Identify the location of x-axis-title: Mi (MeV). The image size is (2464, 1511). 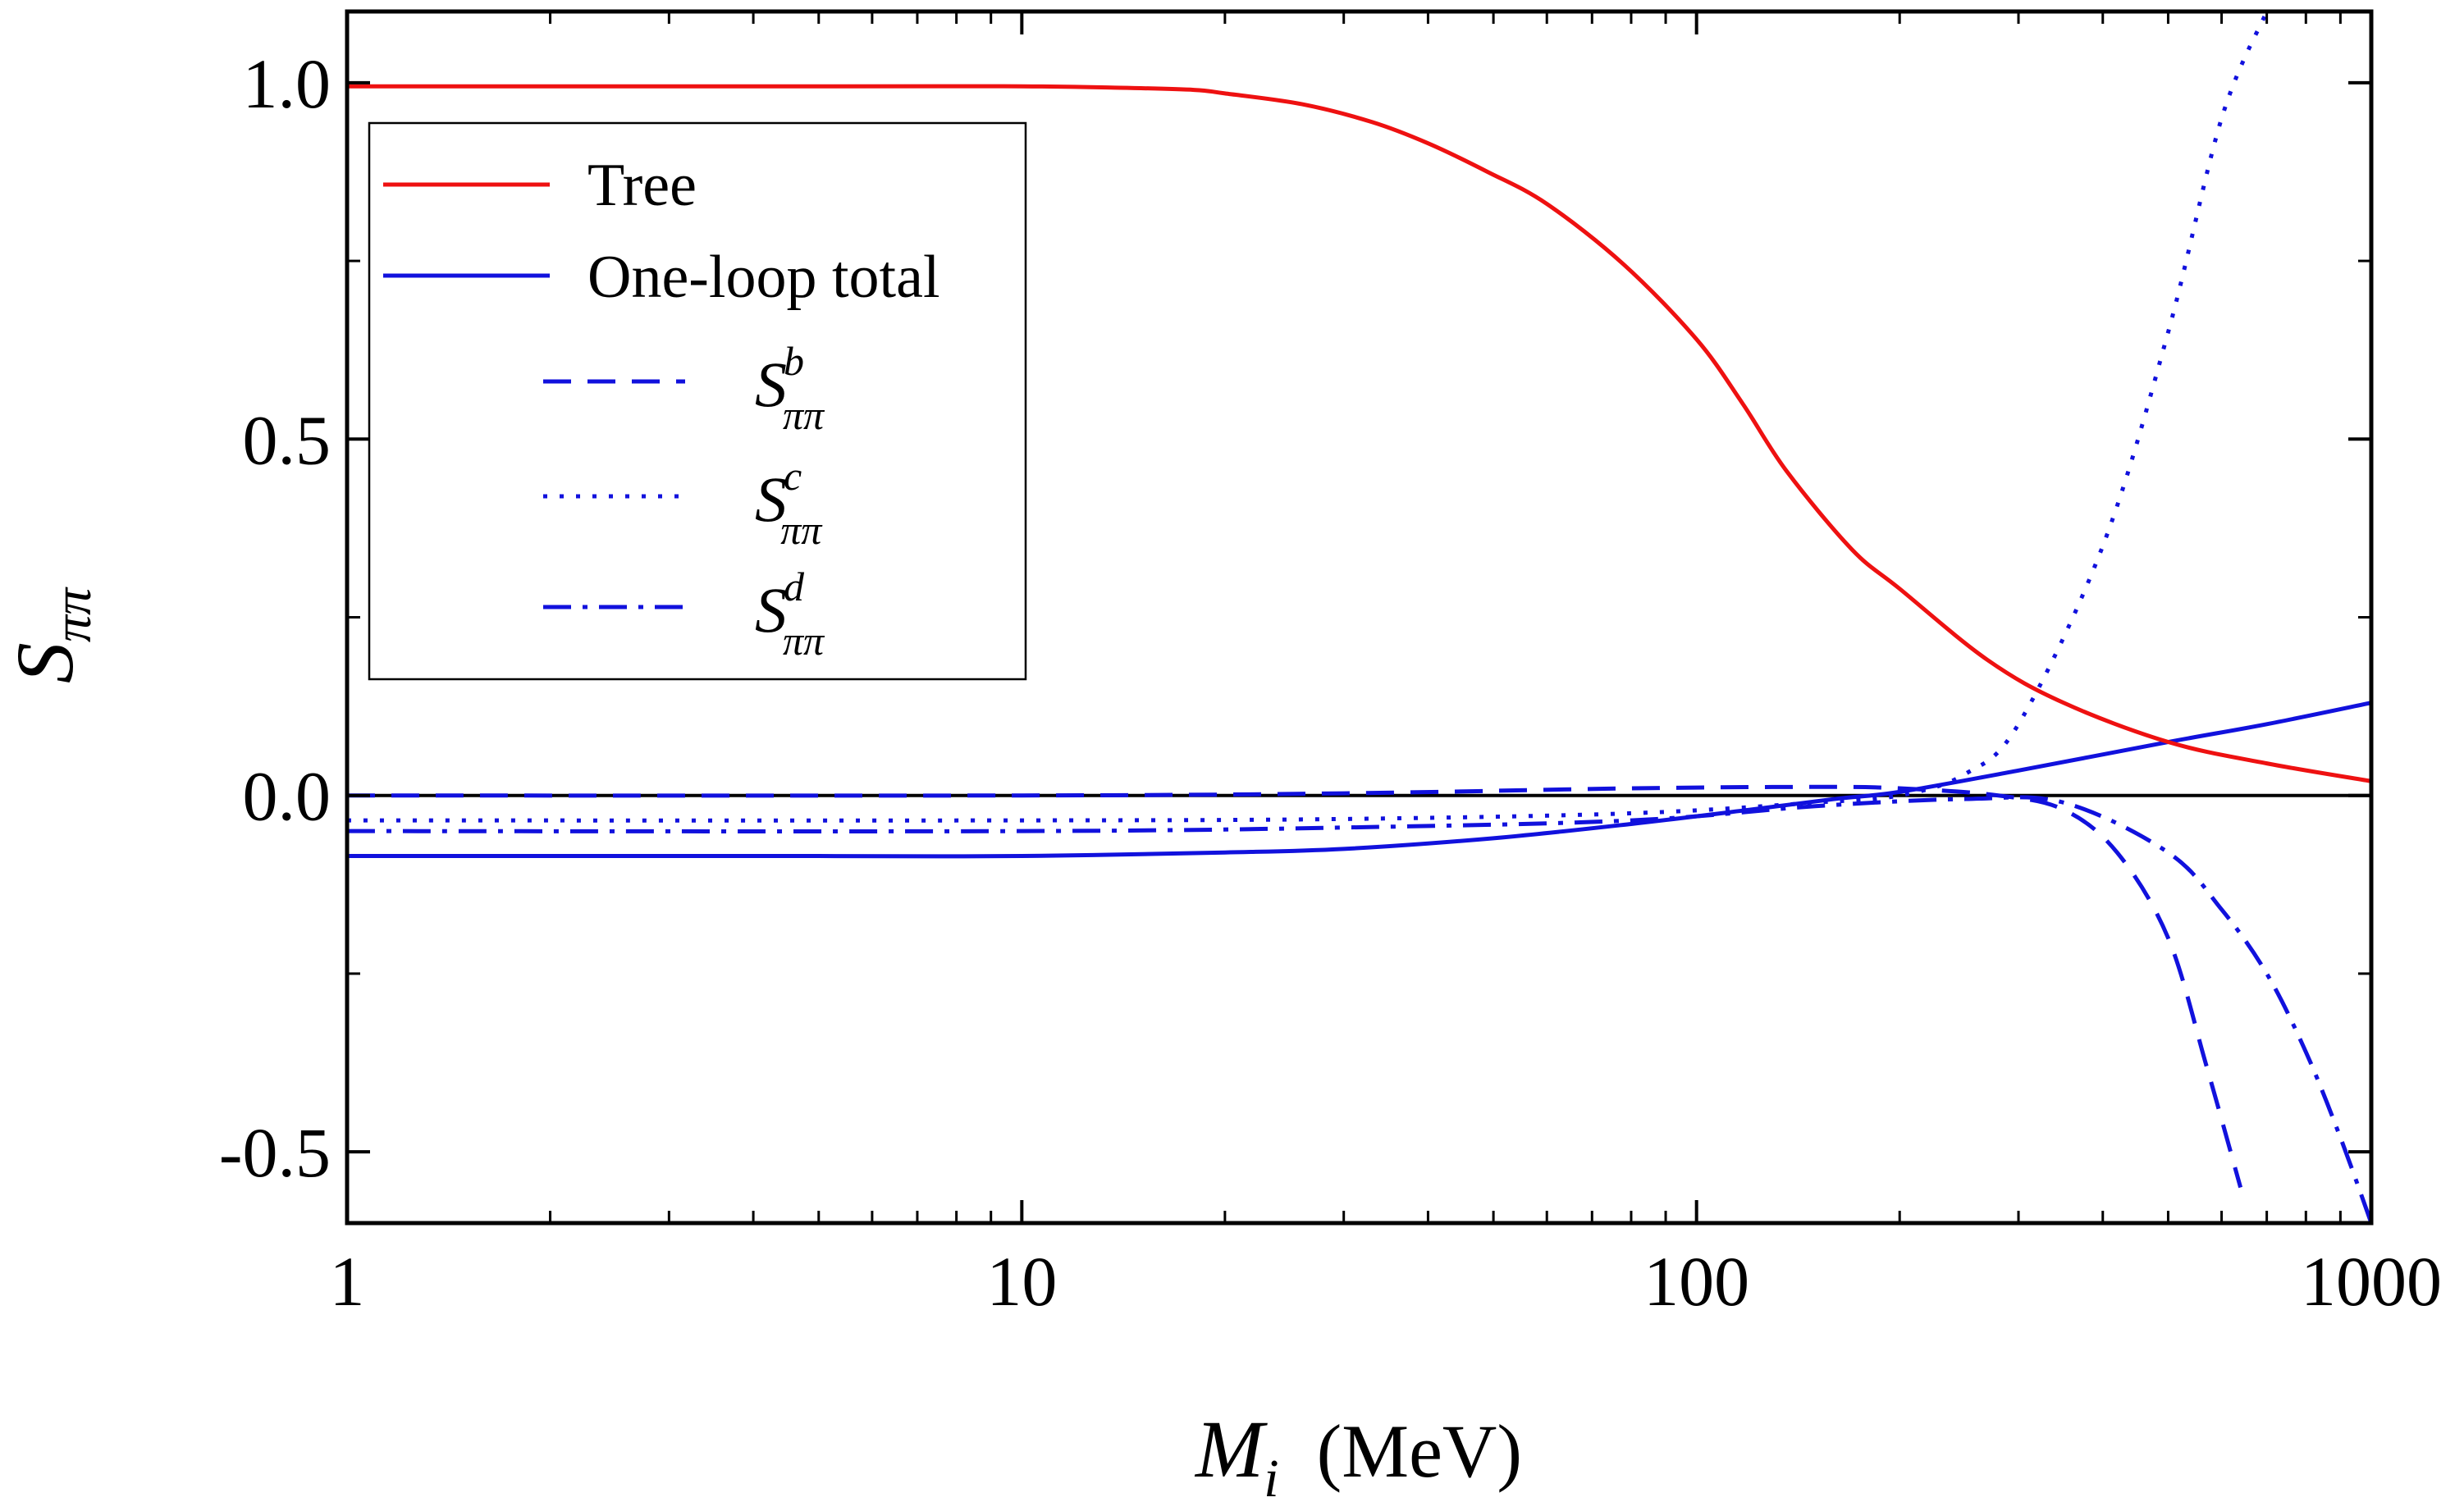
(1358, 1456).